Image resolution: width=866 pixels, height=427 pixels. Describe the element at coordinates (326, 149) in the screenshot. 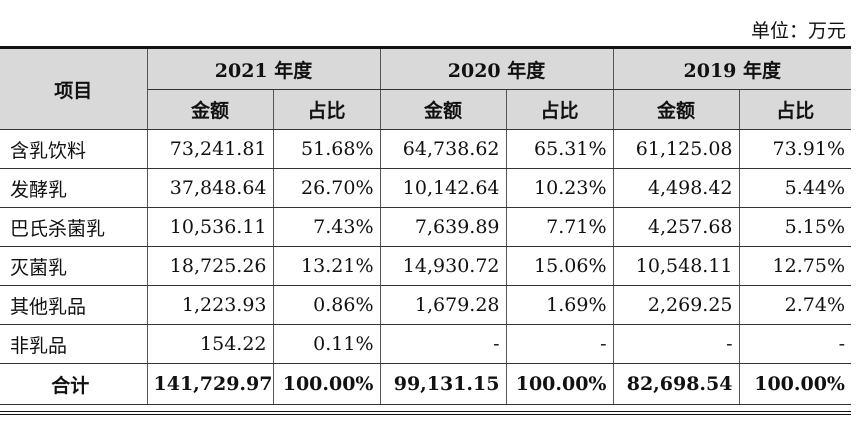

I see `cell-ratio: 51.68%` at that location.